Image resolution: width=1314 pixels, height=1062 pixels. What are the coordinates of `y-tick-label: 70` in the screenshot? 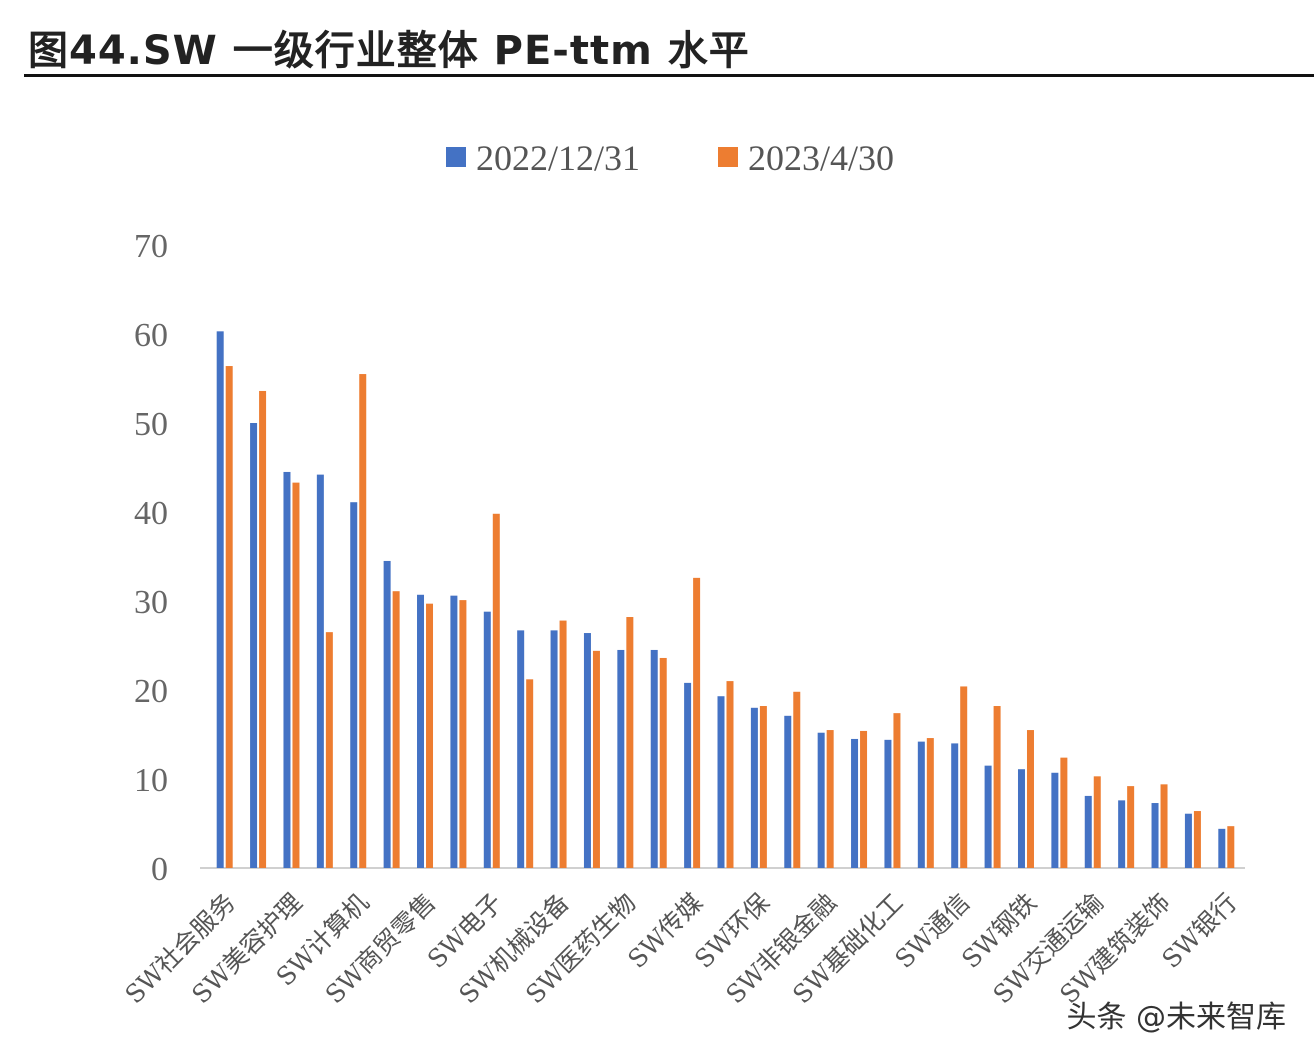 It's located at (151, 246).